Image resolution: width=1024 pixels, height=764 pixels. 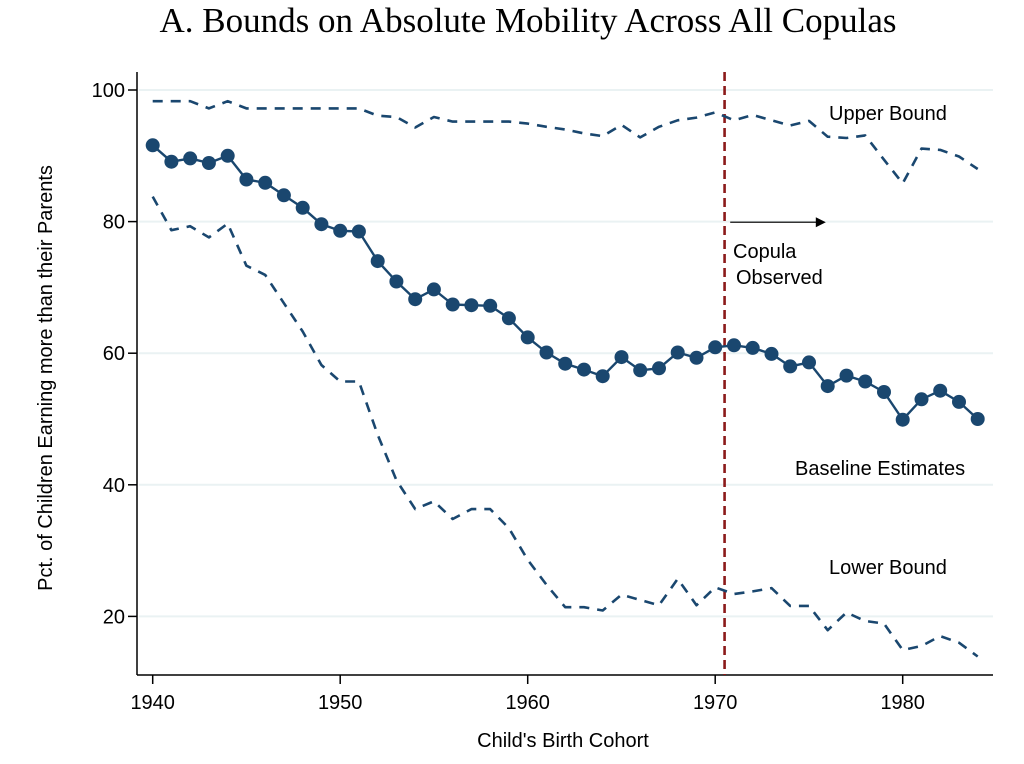 I want to click on observed-label: Observed, so click(x=779, y=278).